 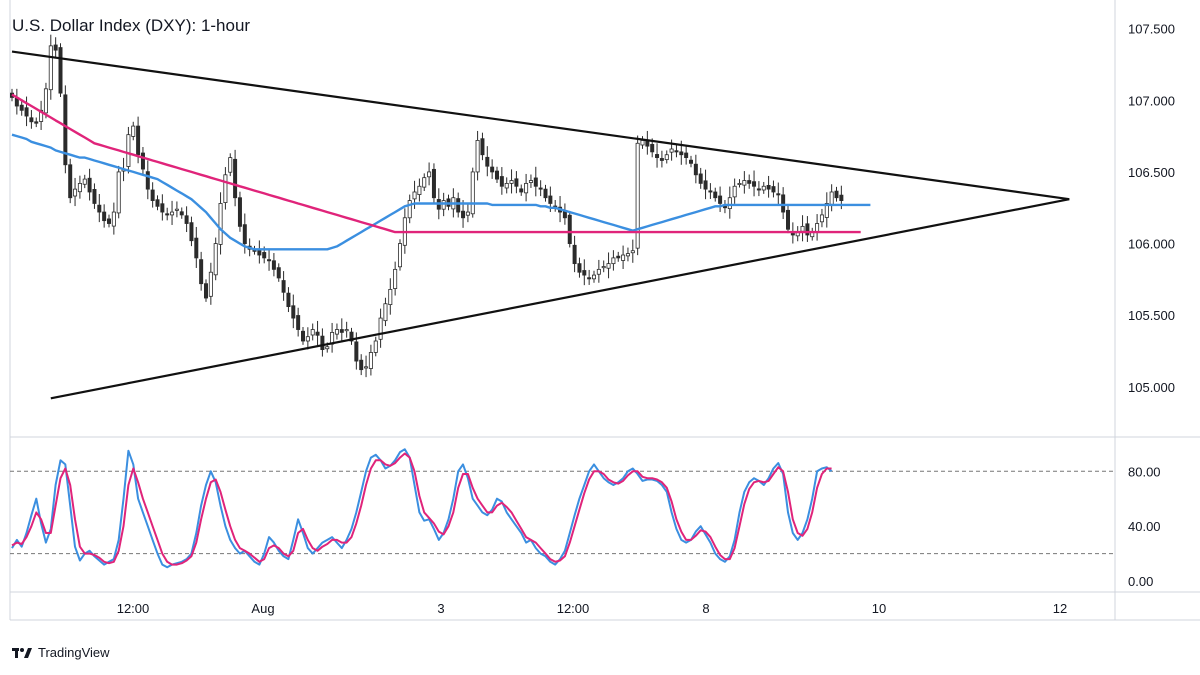 What do you see at coordinates (1151, 100) in the screenshot?
I see `price-tick-label: 107.000` at bounding box center [1151, 100].